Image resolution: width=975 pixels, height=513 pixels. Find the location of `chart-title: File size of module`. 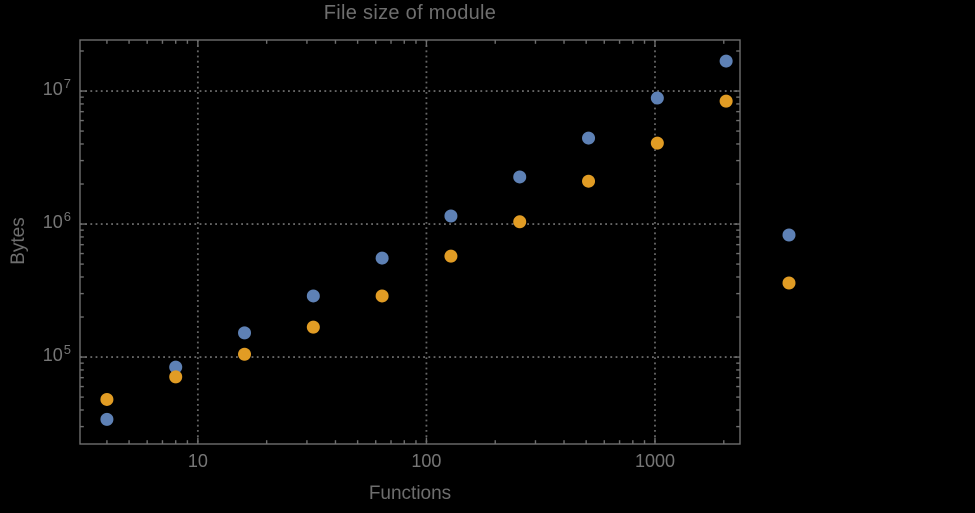

chart-title: File size of module is located at coordinates (410, 13).